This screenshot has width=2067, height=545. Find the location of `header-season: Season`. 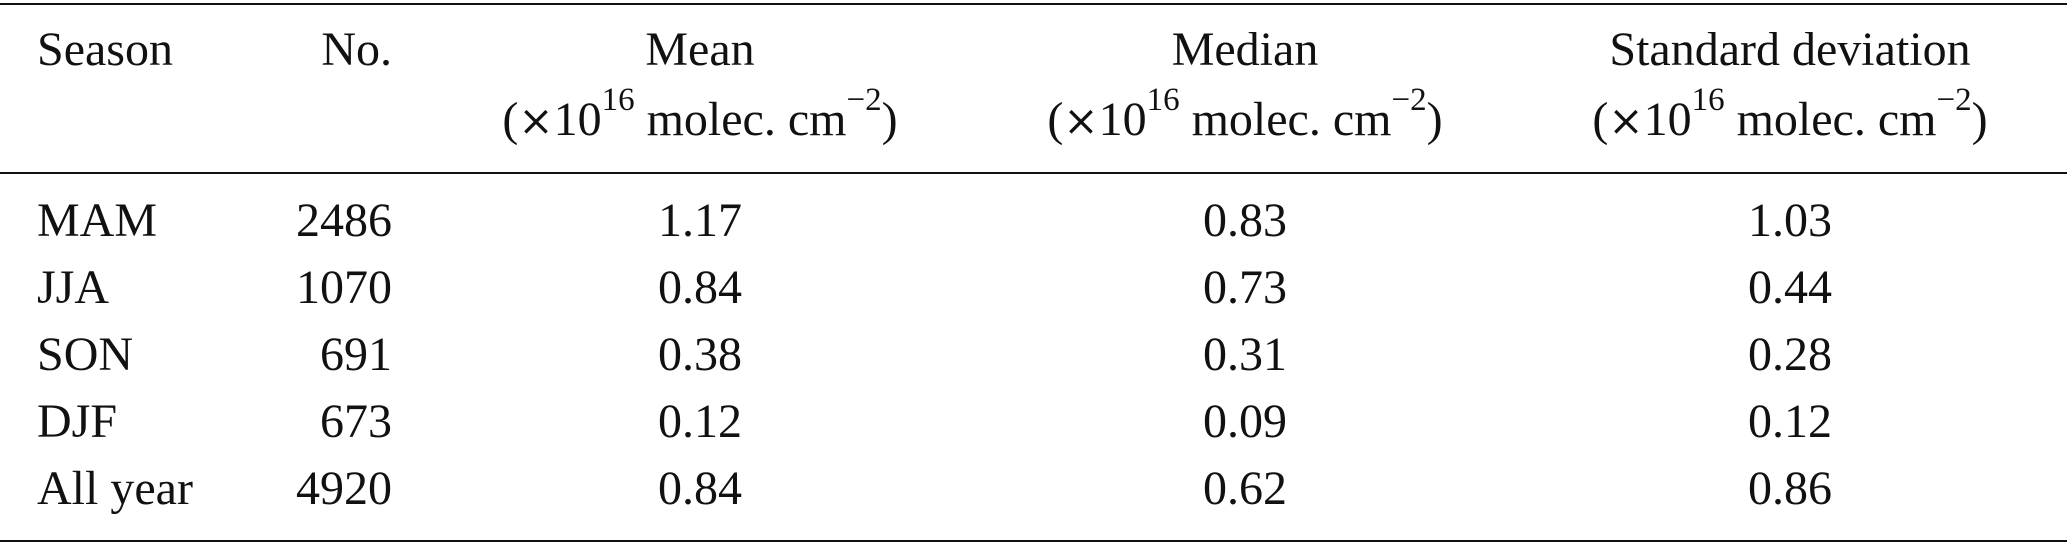

header-season: Season is located at coordinates (105, 49).